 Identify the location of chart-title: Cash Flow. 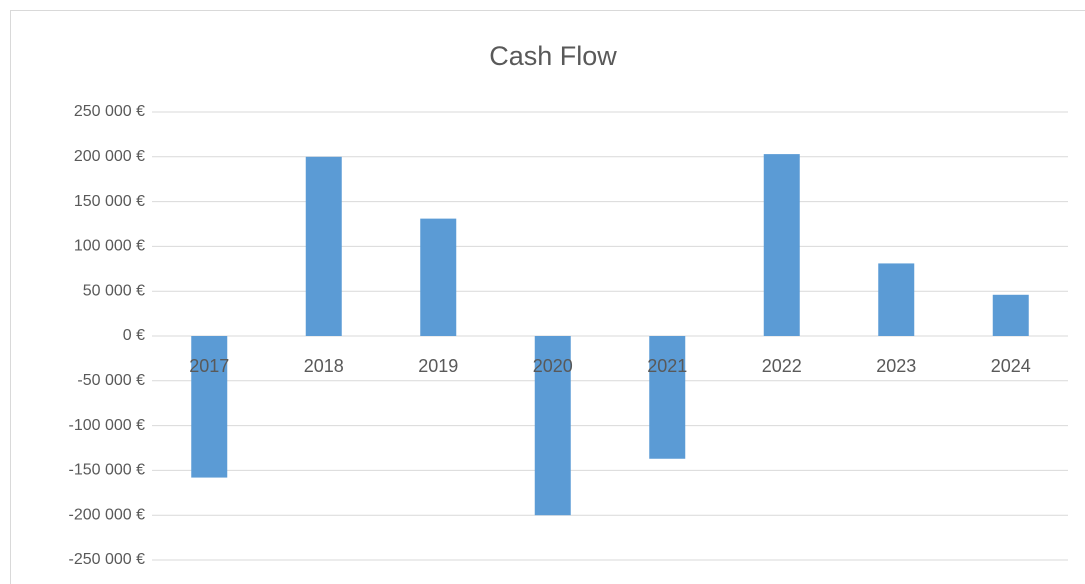
(553, 56).